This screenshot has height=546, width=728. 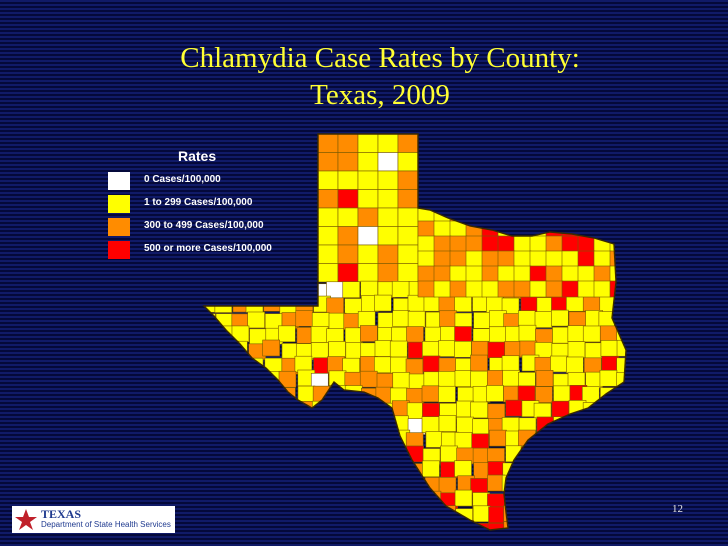 I want to click on legend-label-mid: 300 to 499 Cases/100,000, so click(x=204, y=225).